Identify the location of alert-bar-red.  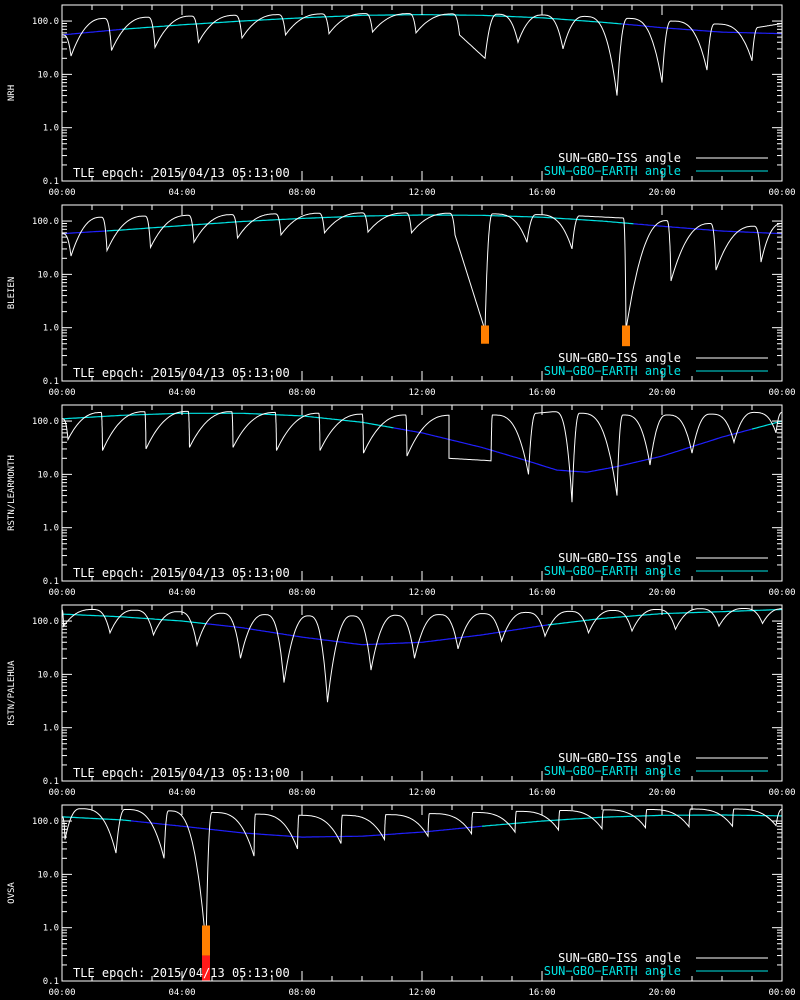
(206, 968).